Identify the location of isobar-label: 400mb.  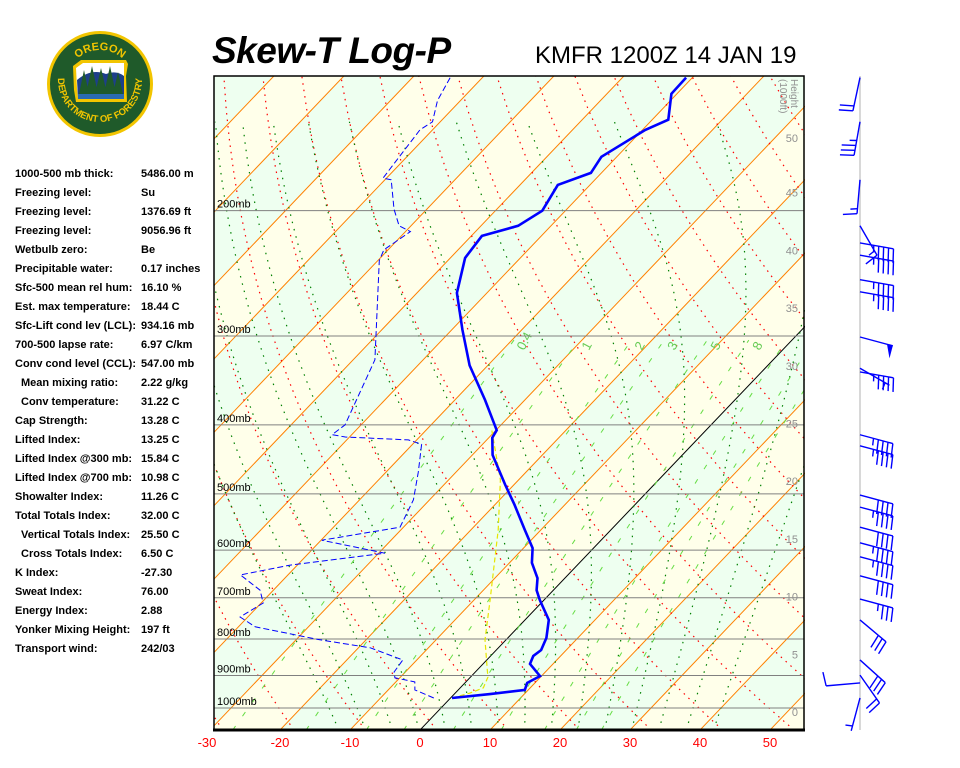
(234, 419).